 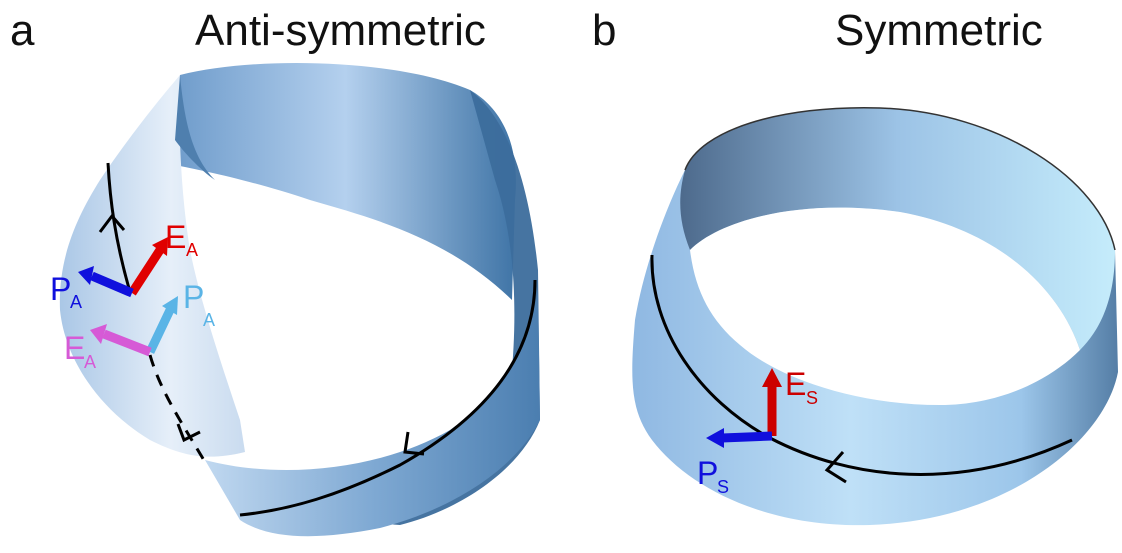 I want to click on mobius-path-lower, so click(x=388, y=398).